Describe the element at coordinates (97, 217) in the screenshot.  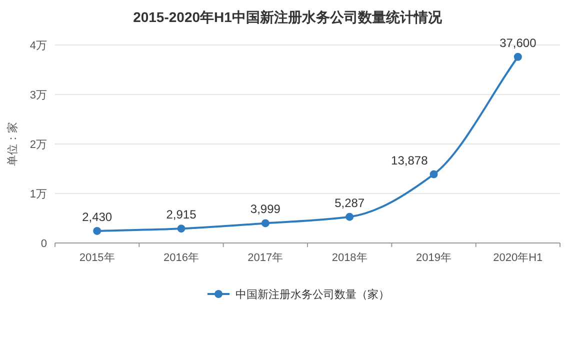
I see `text: 2,430` at that location.